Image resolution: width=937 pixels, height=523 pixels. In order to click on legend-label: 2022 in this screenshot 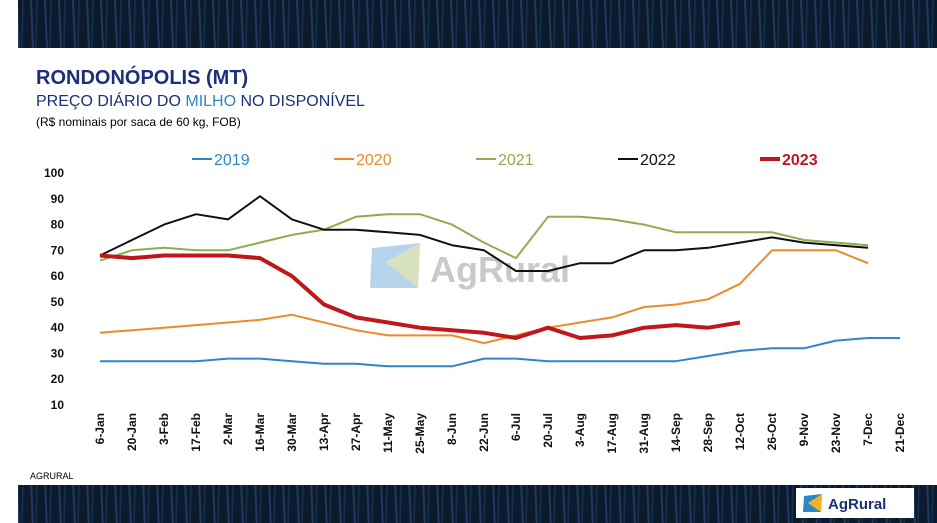, I will do `click(658, 160)`.